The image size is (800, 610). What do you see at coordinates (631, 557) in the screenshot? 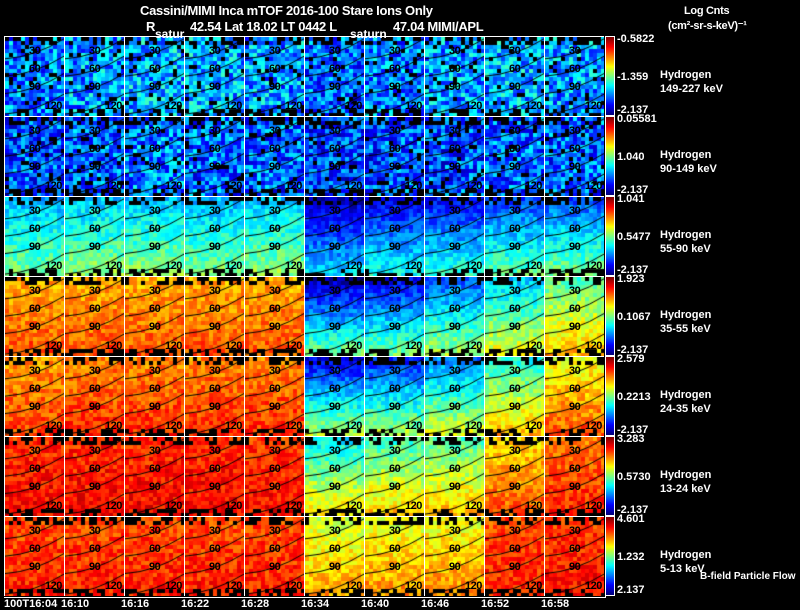
I see `colorbar-mid-value: 1.232` at bounding box center [631, 557].